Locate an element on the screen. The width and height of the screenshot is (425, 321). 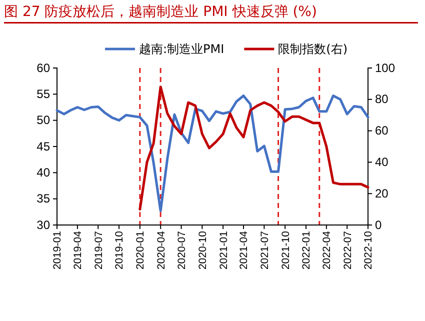
y2-tick-label: 40 is located at coordinates (382, 162).